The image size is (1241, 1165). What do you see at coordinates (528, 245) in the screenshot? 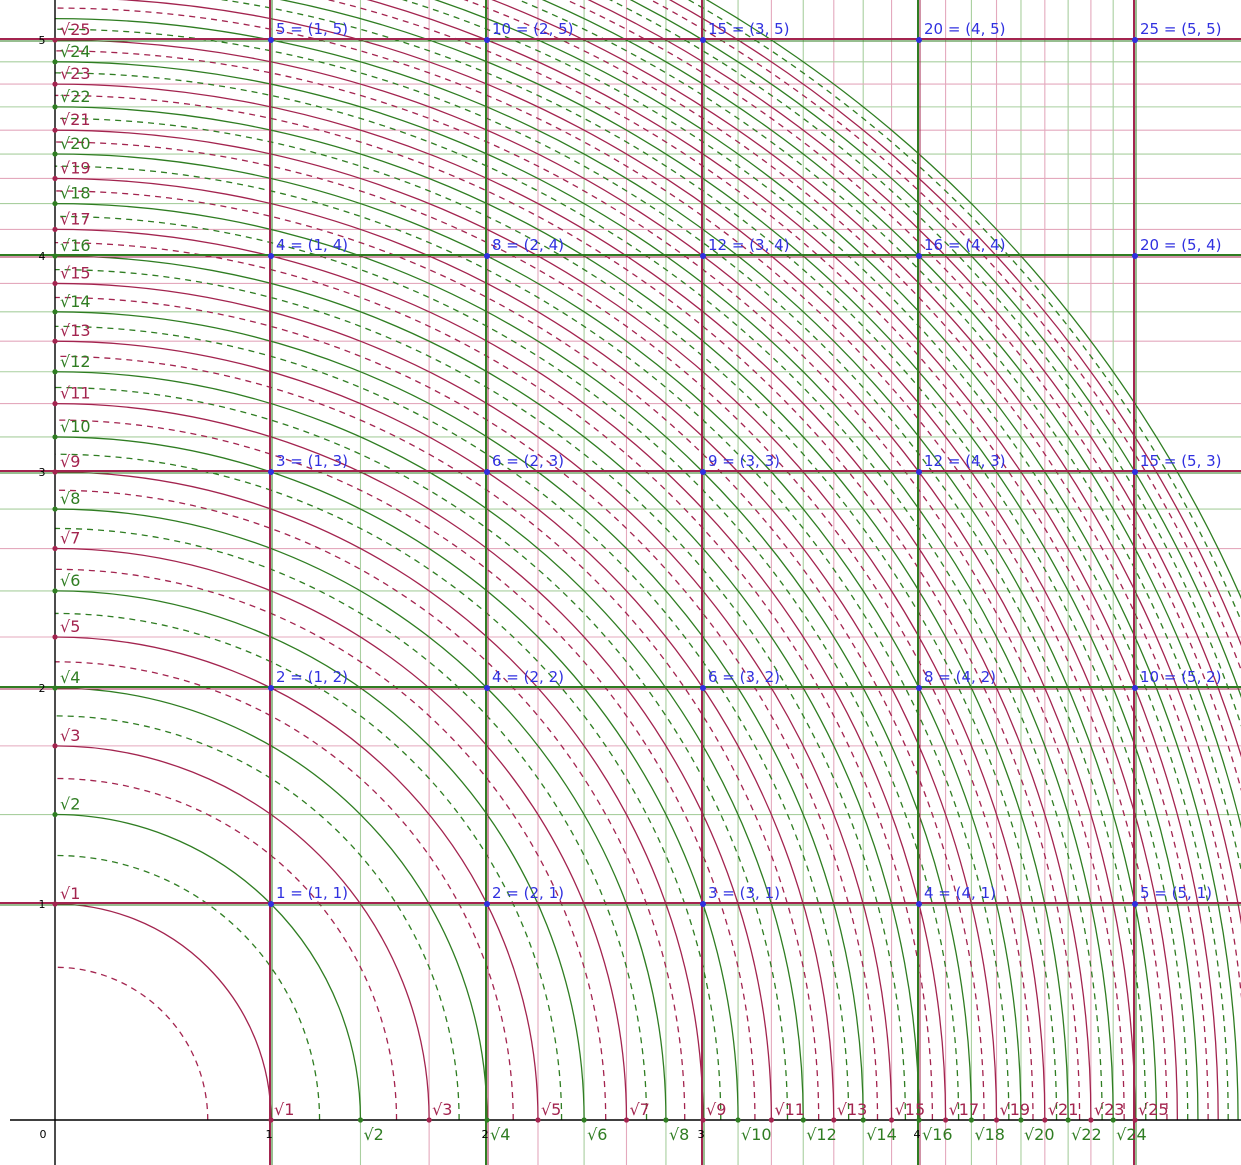
I see `grid-product-label: 8 = (2, 4)` at bounding box center [528, 245].